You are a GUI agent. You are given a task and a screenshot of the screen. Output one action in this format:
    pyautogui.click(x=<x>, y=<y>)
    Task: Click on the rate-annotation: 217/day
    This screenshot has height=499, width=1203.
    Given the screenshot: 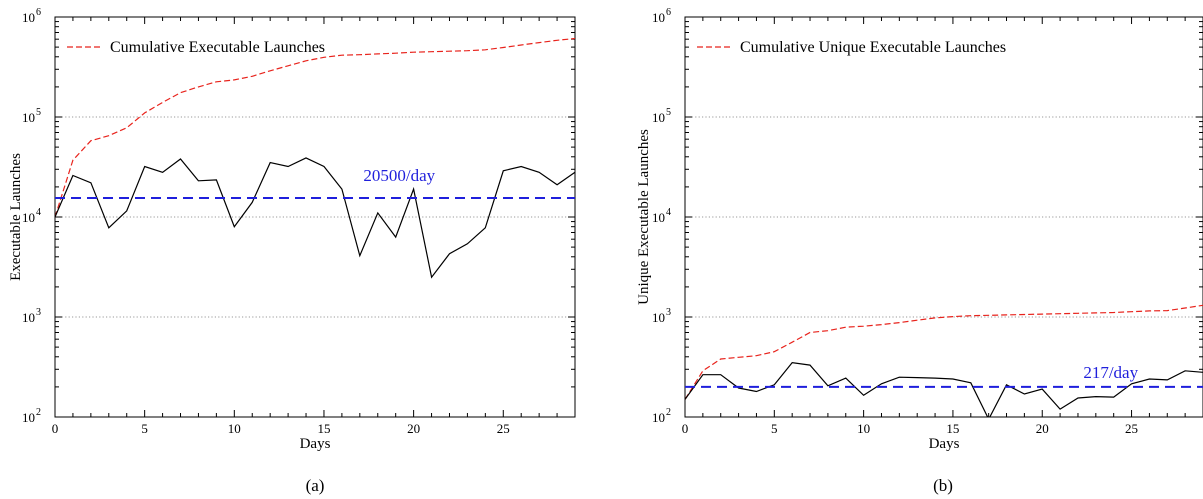 What is the action you would take?
    pyautogui.click(x=1110, y=372)
    